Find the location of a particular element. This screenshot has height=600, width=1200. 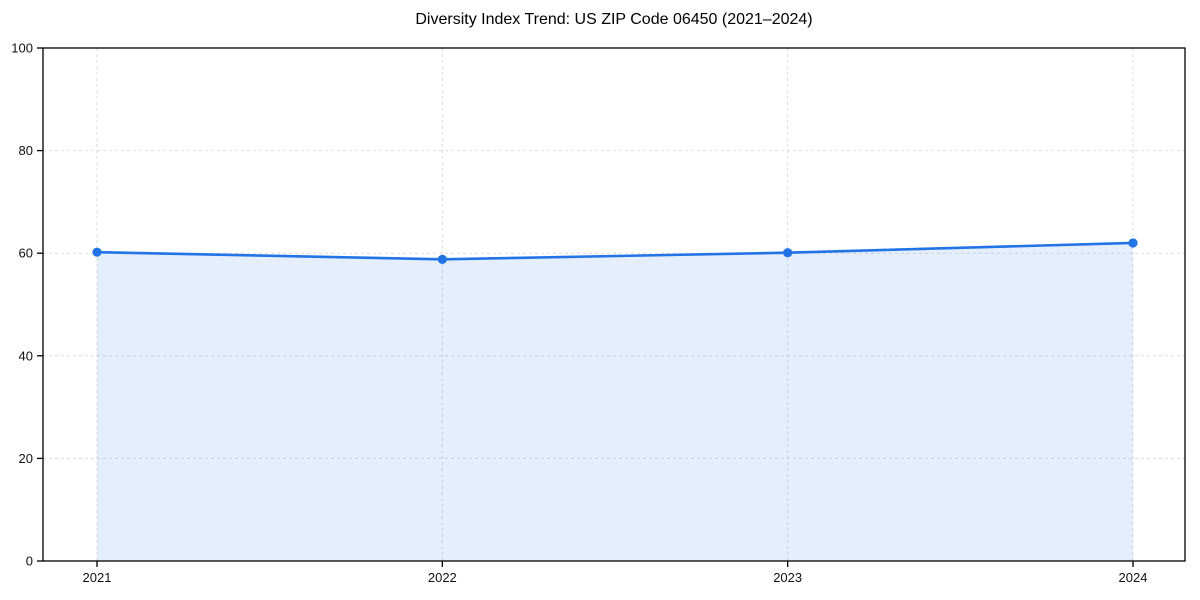

x-tick-label: 2022 is located at coordinates (442, 577).